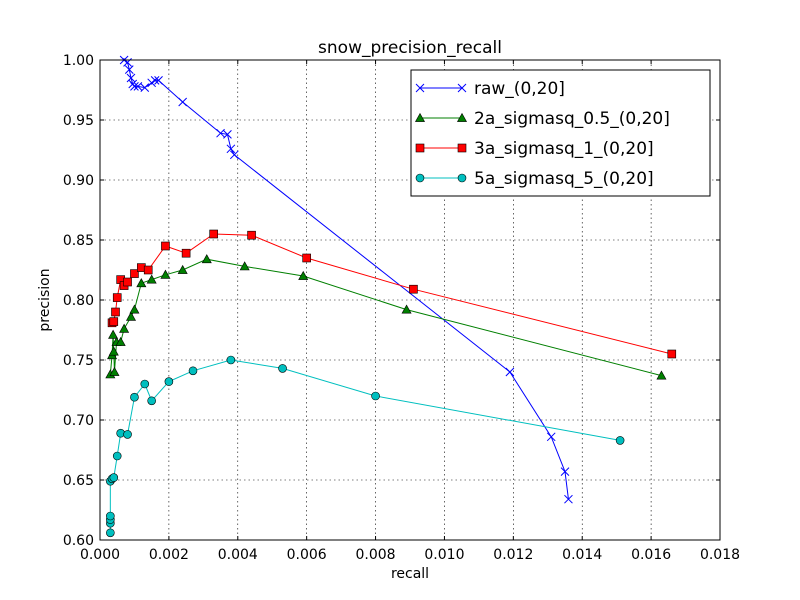  Describe the element at coordinates (238, 555) in the screenshot. I see `x-tick-label: 0.004` at that location.